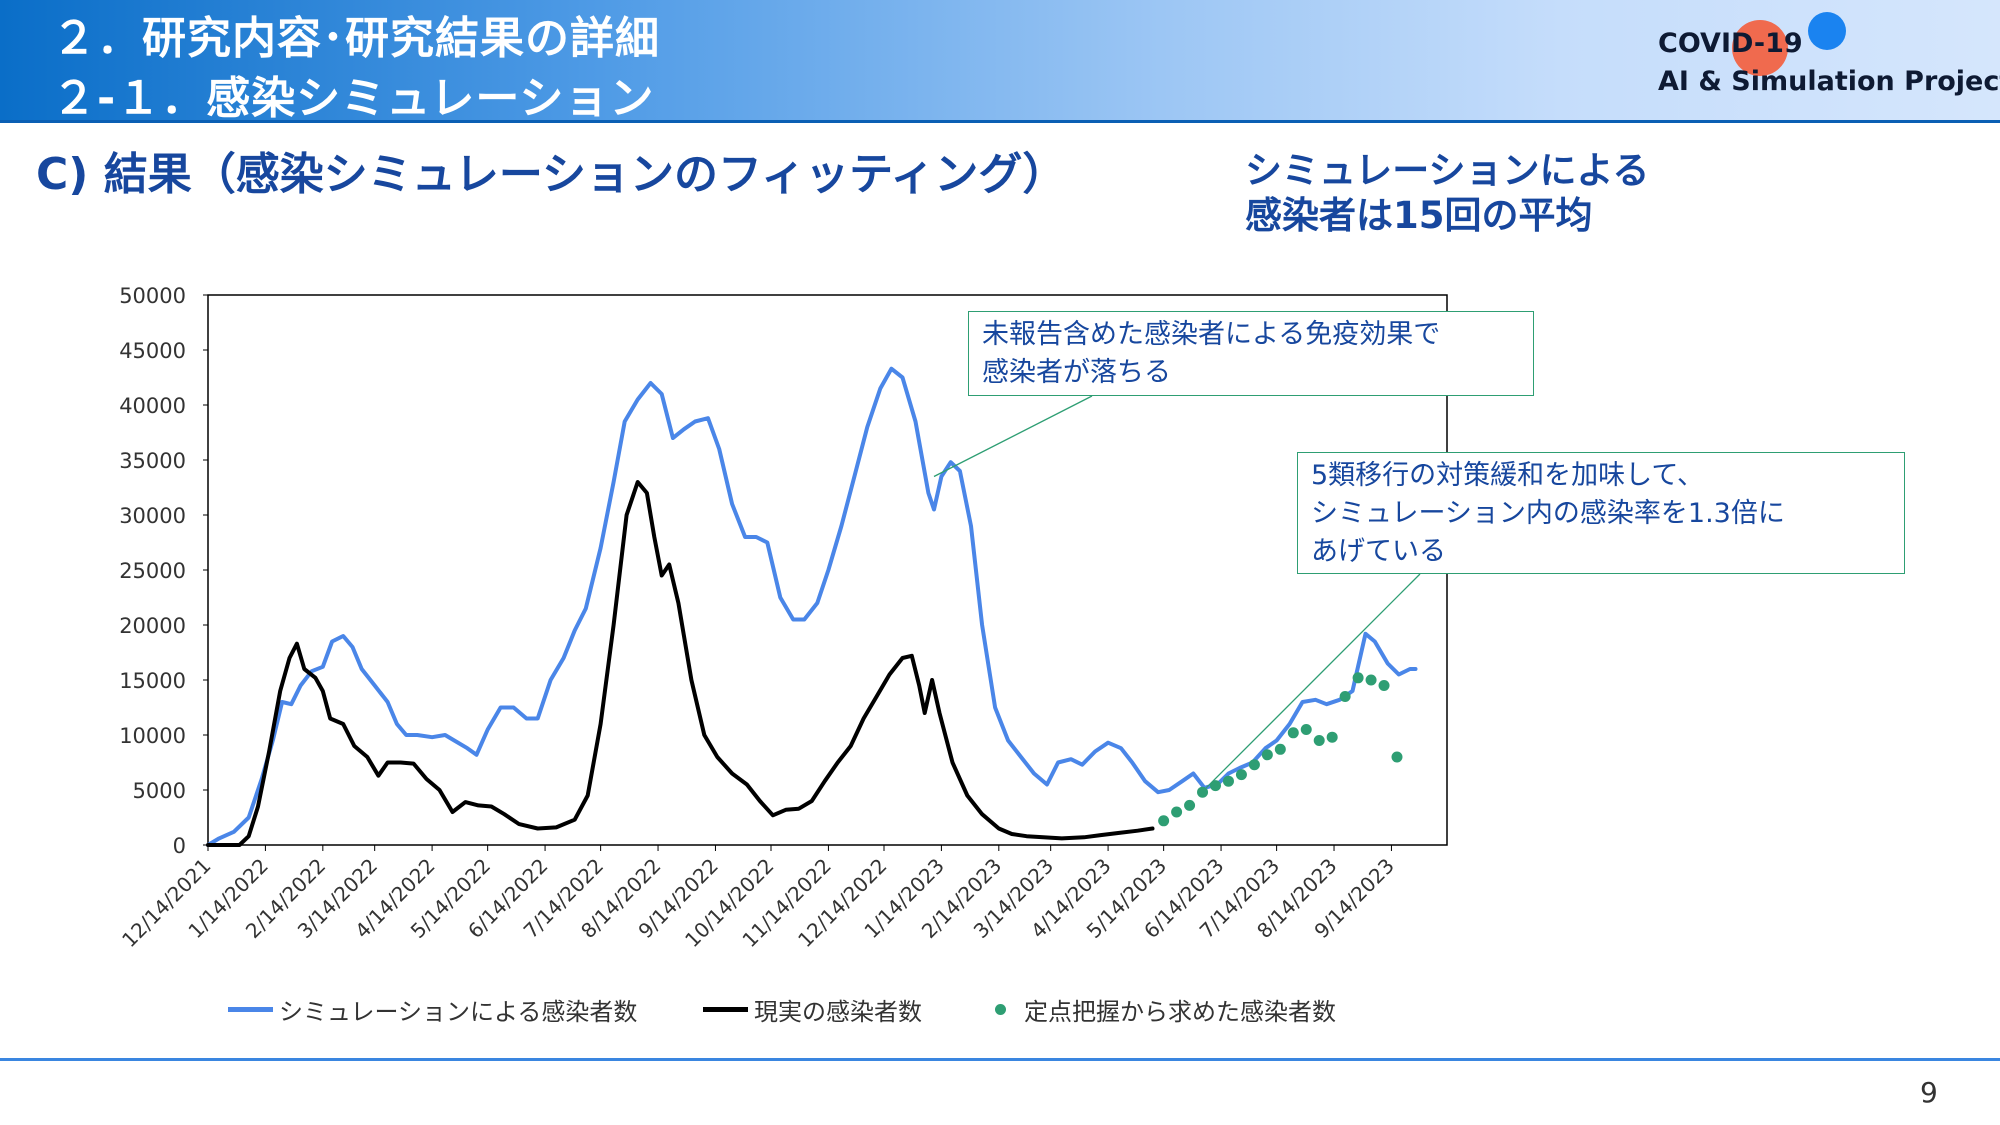 The image size is (2000, 1125). Describe the element at coordinates (1013, 436) in the screenshot. I see `callout-immunity-leader` at that location.